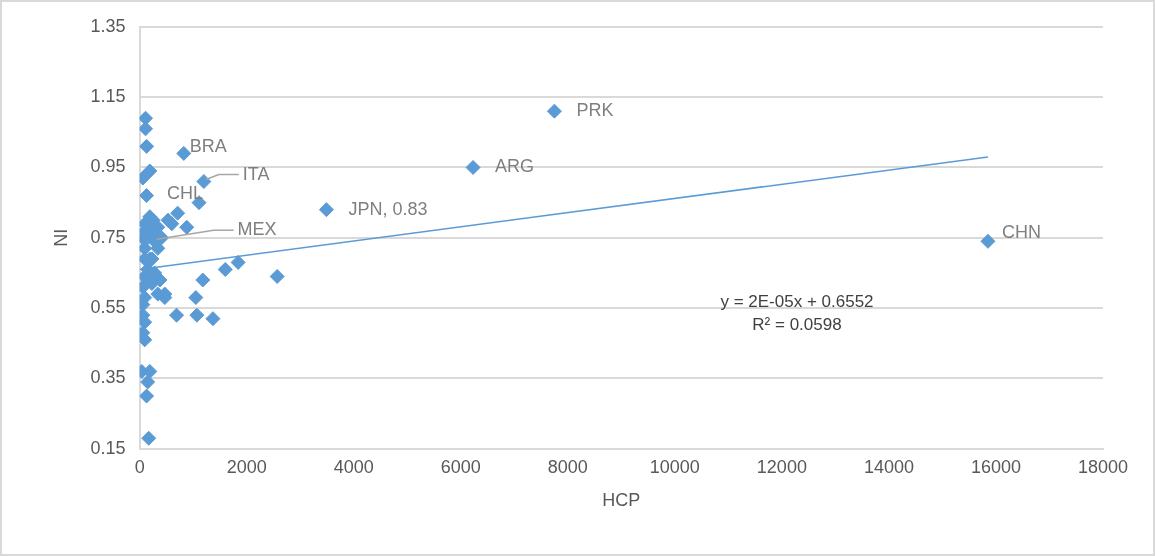  What do you see at coordinates (1103, 466) in the screenshot?
I see `x-tick-label: 18000` at bounding box center [1103, 466].